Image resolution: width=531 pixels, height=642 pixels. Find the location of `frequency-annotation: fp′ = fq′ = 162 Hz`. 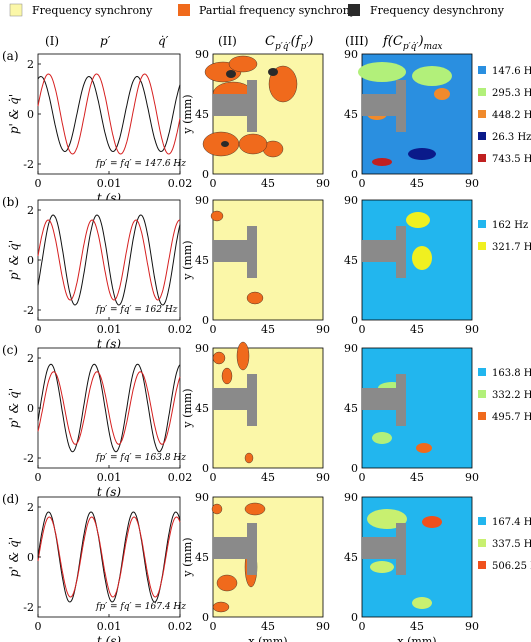

frequency-annotation: fp′ = fq′ = 162 Hz is located at coordinates (136, 310).